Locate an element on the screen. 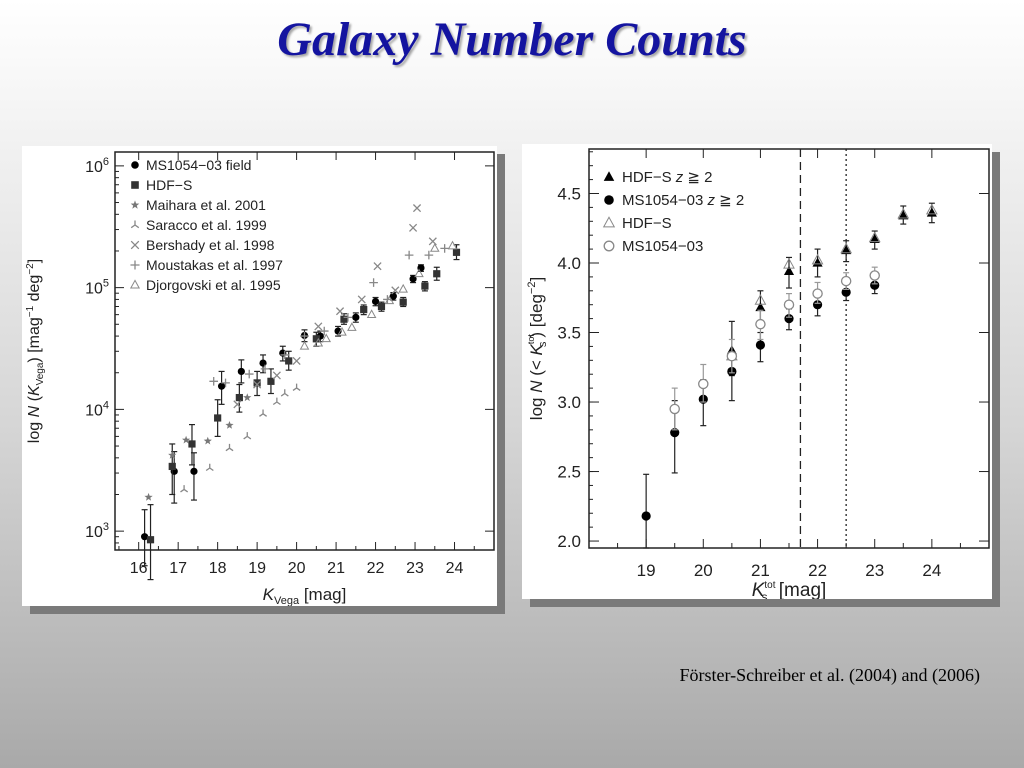 This screenshot has width=1024, height=768. series-triangle-filled is located at coordinates (831, 289).